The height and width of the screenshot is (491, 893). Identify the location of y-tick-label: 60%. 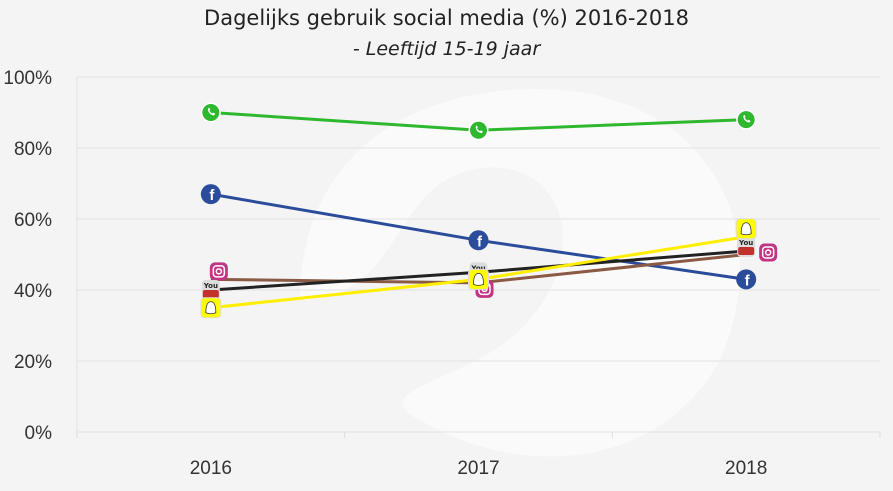
(33, 220).